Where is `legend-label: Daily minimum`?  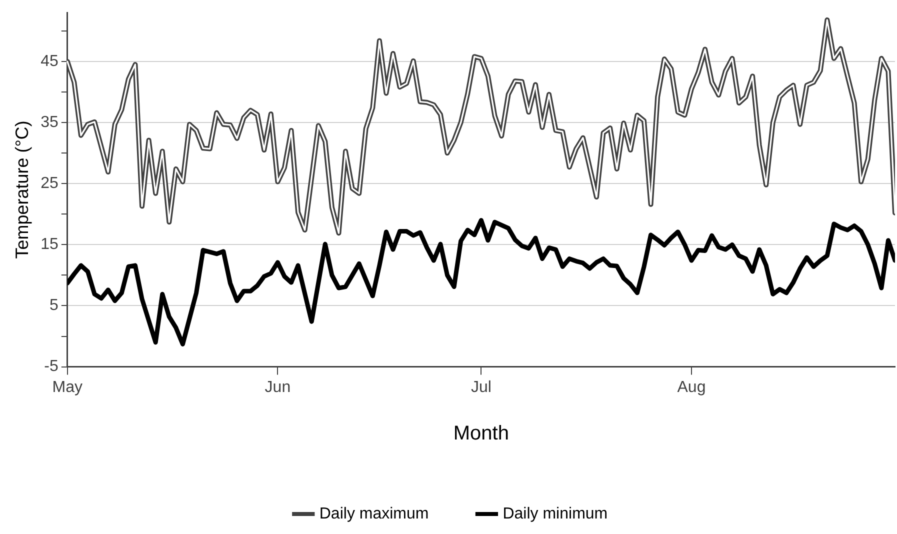
legend-label: Daily minimum is located at coordinates (555, 513).